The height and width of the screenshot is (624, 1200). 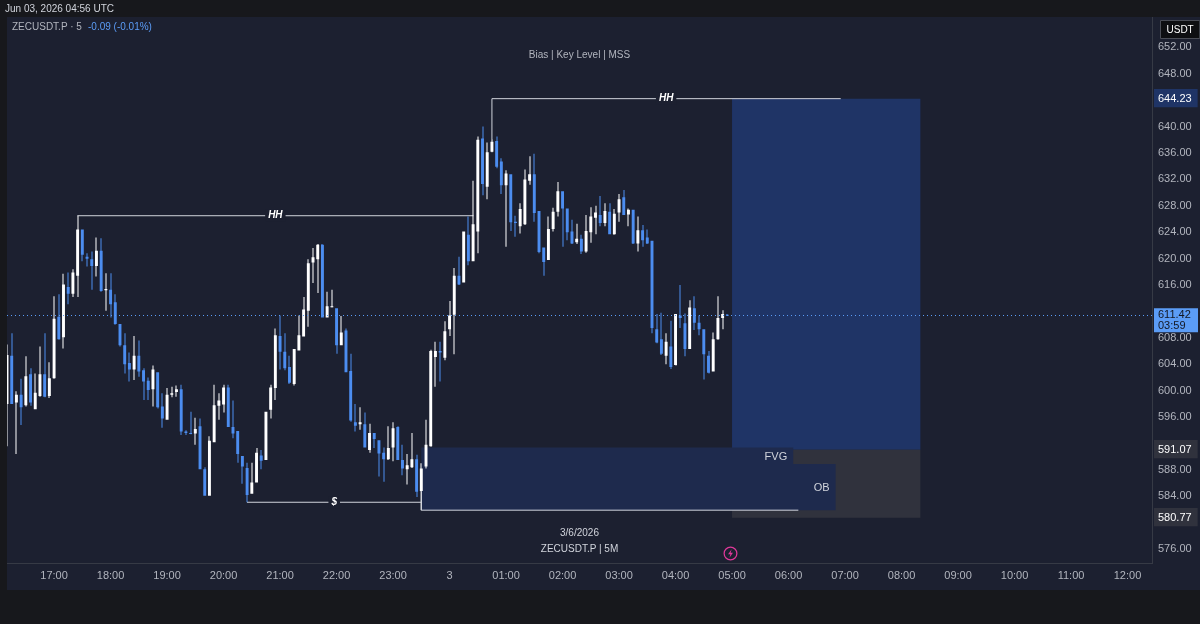 I want to click on y-tick-label: 636.00, so click(x=1175, y=152).